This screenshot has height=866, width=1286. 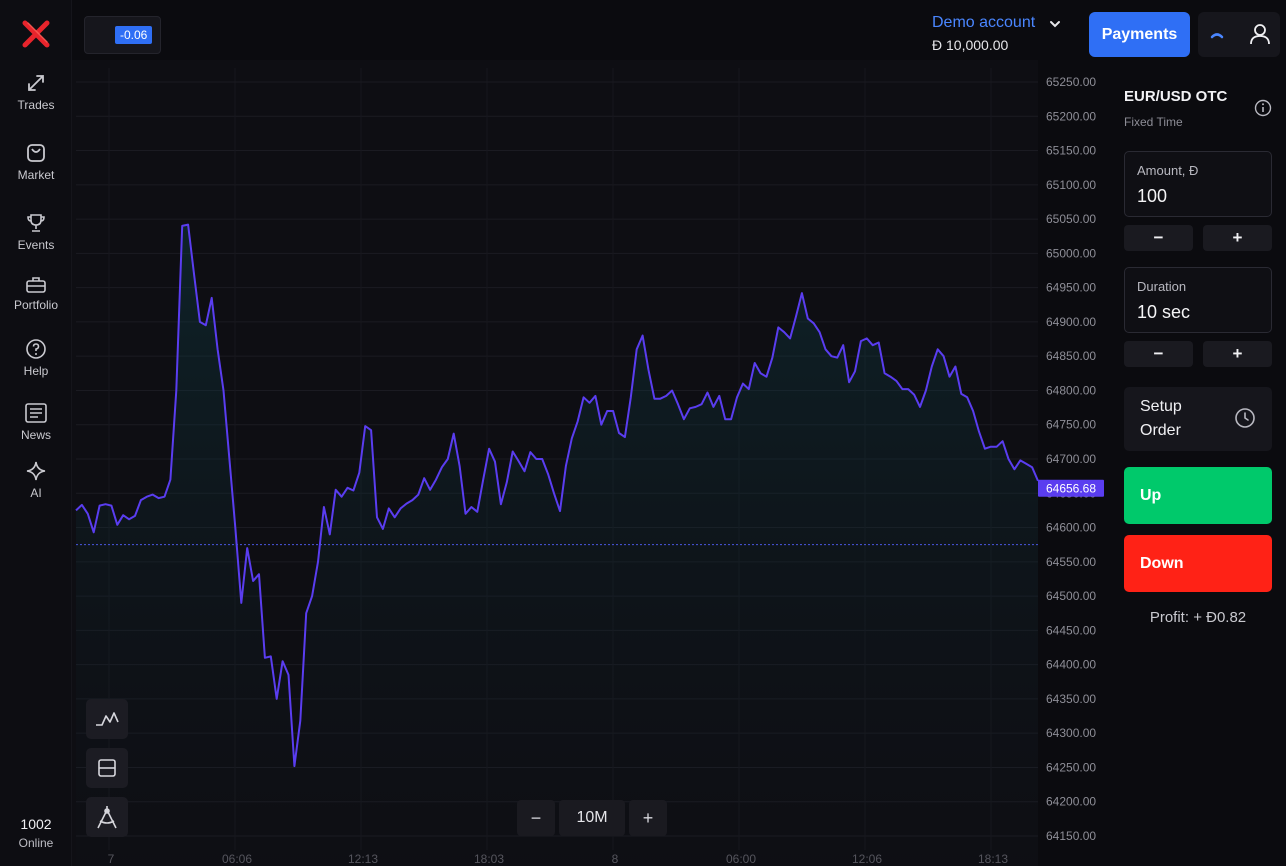 What do you see at coordinates (36, 843) in the screenshot?
I see `online-label: Online` at bounding box center [36, 843].